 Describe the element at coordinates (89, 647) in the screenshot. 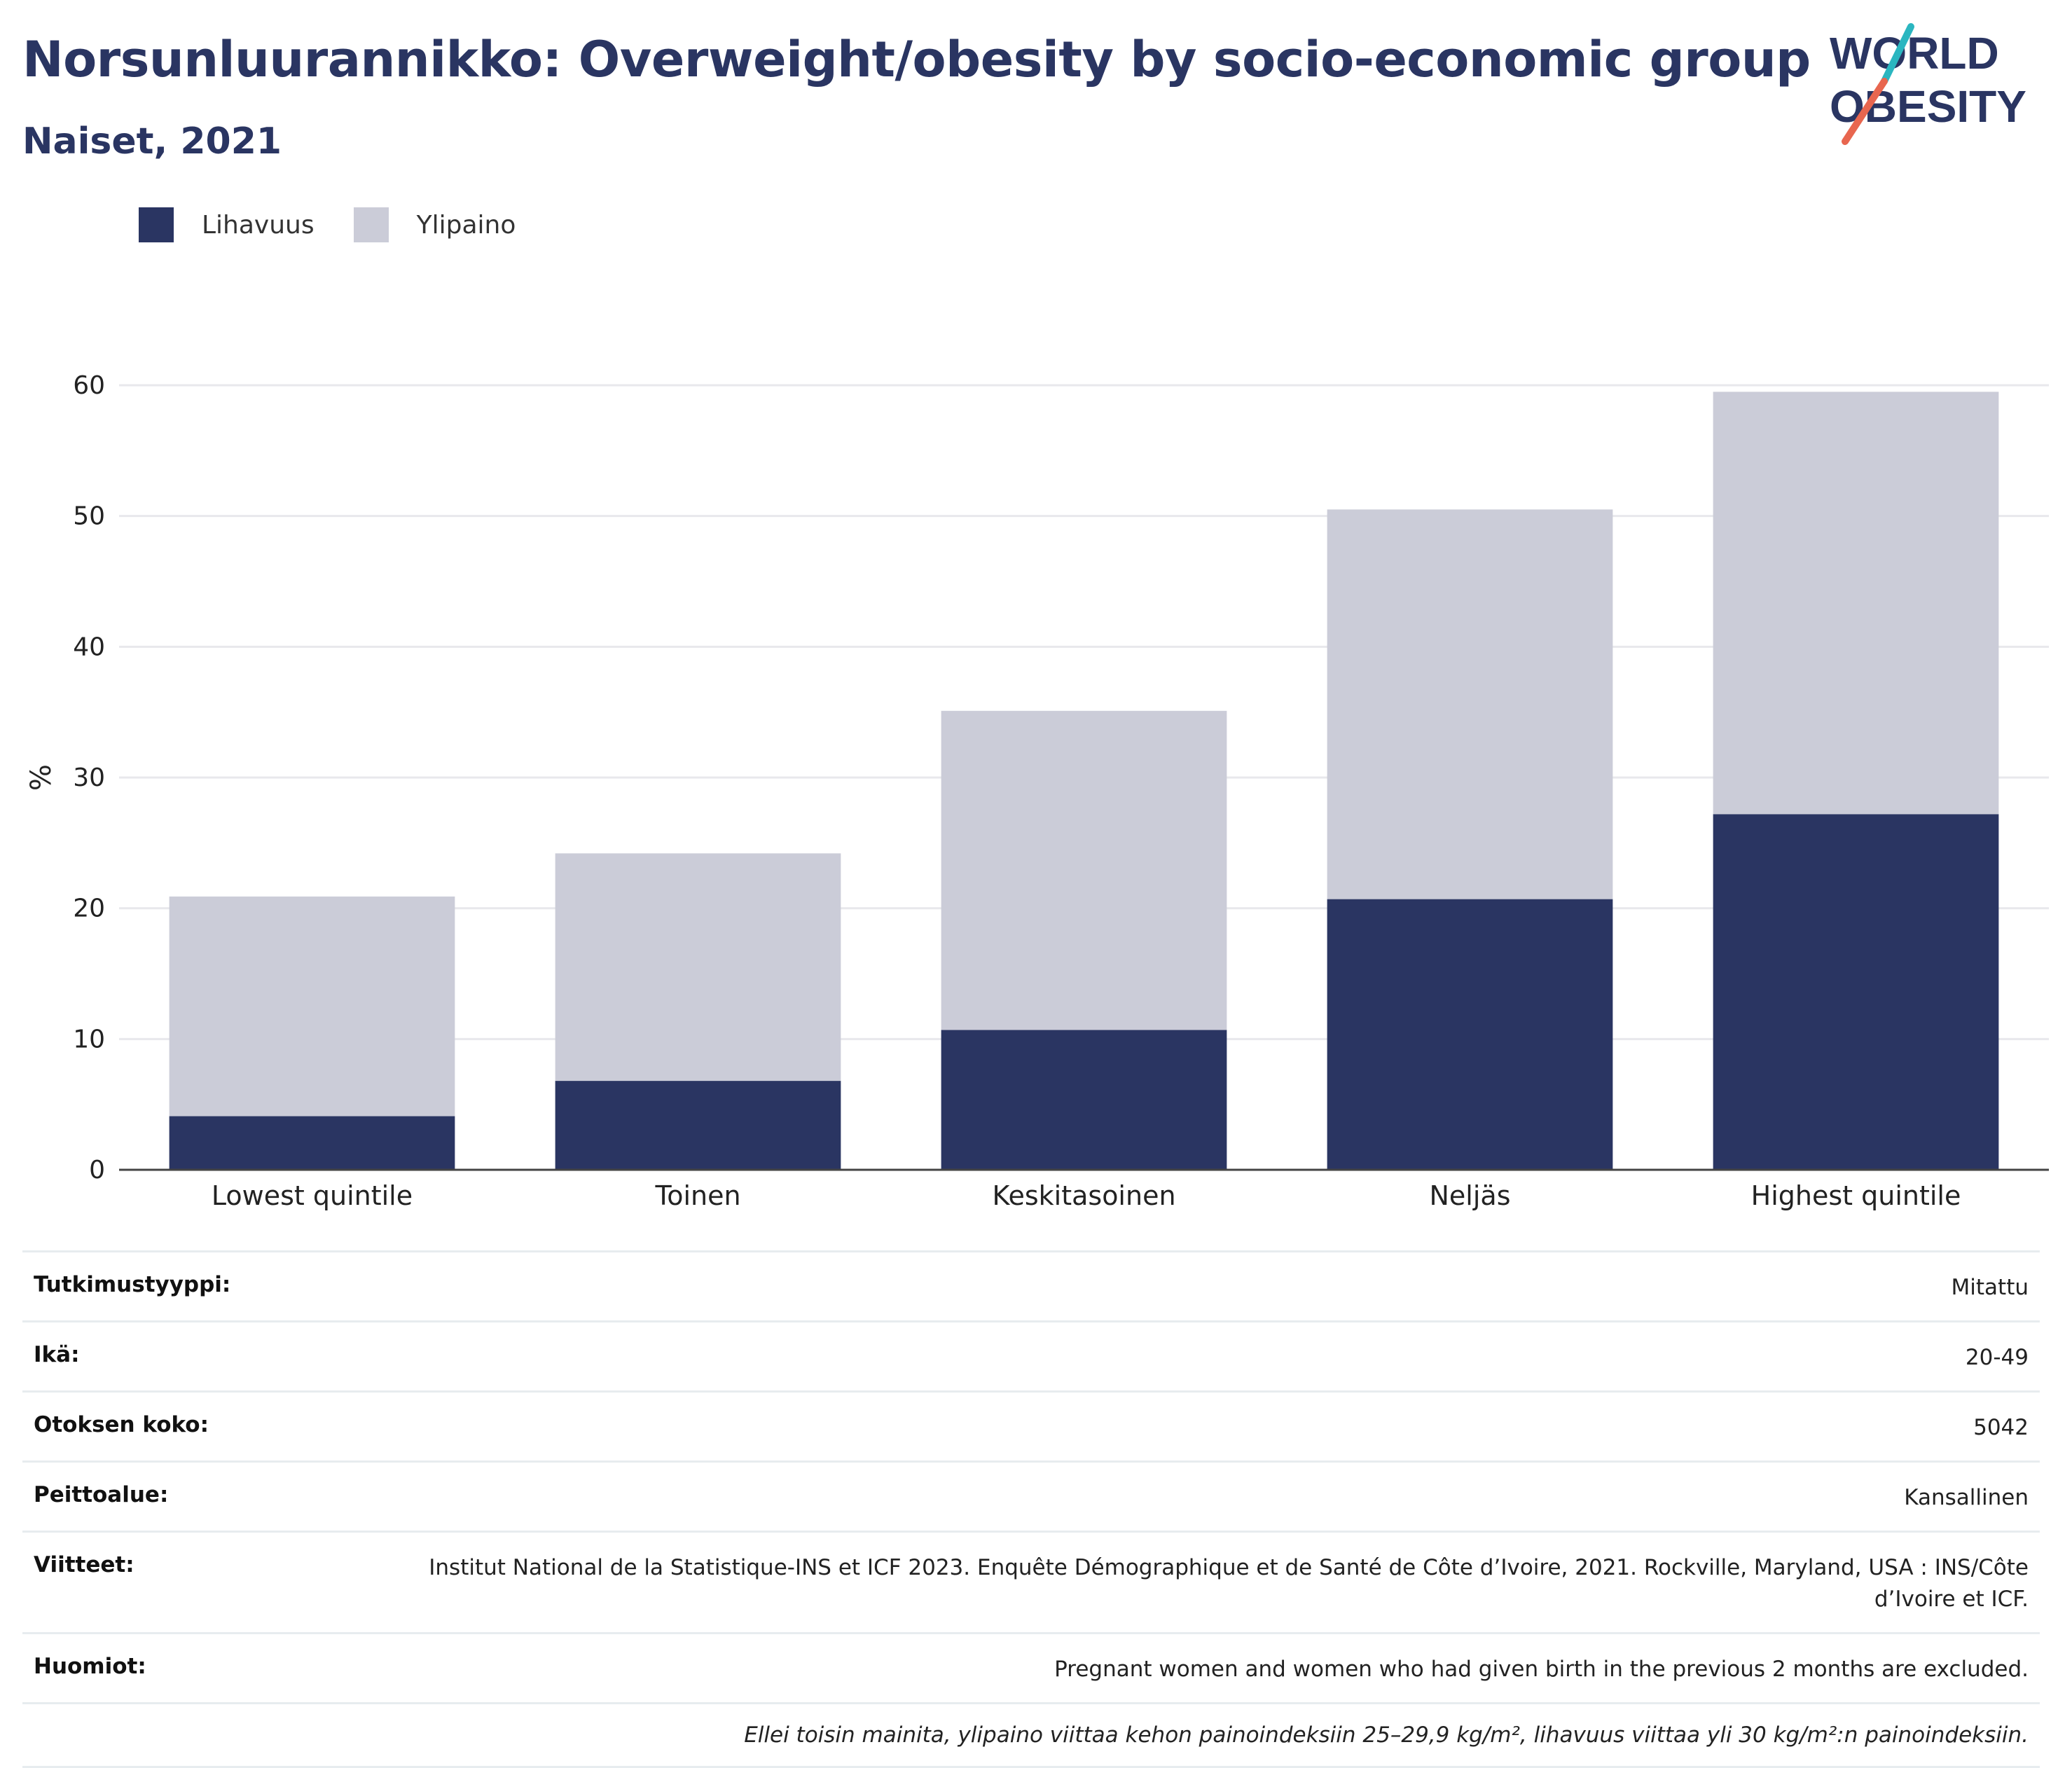

I see `y-tick-label: 40` at that location.